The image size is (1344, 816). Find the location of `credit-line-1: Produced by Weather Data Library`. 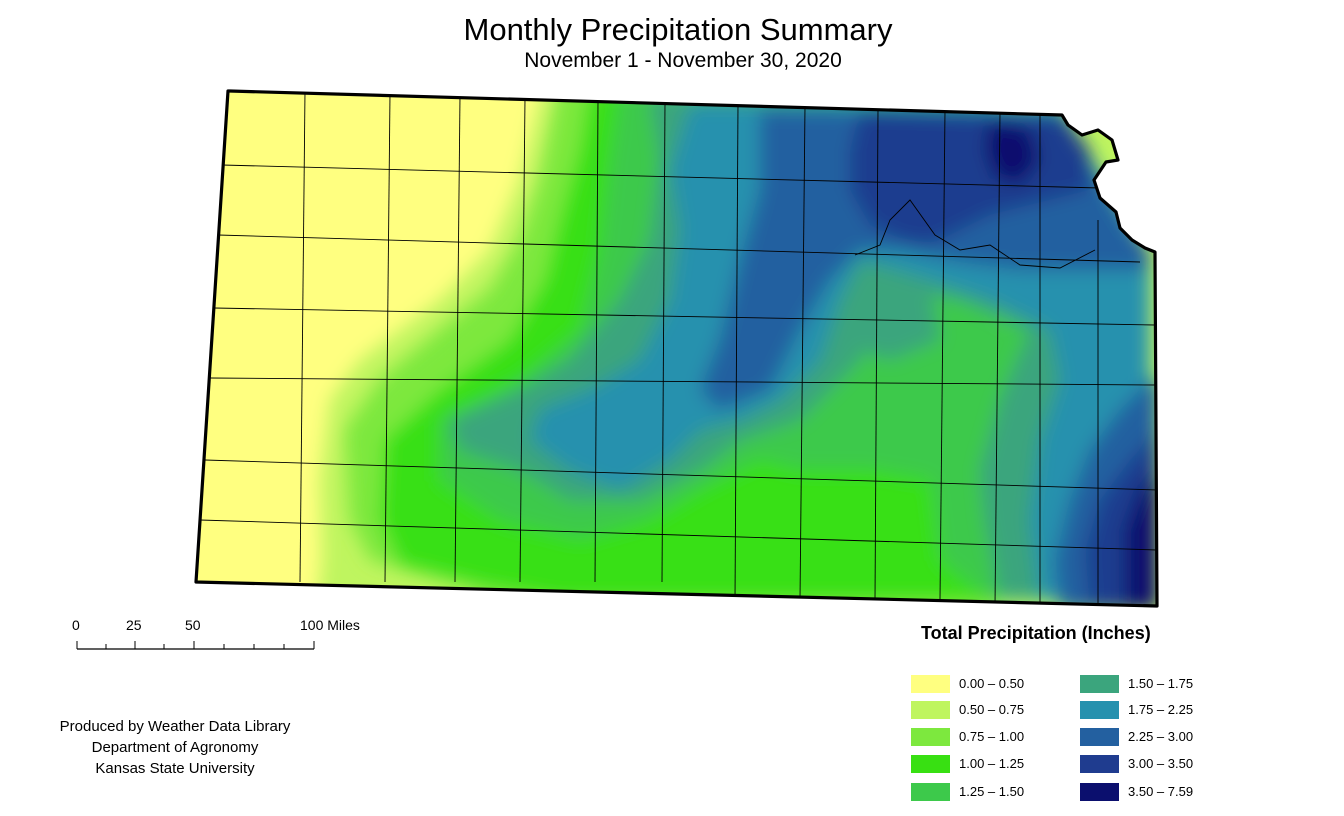

credit-line-1: Produced by Weather Data Library is located at coordinates (175, 726).